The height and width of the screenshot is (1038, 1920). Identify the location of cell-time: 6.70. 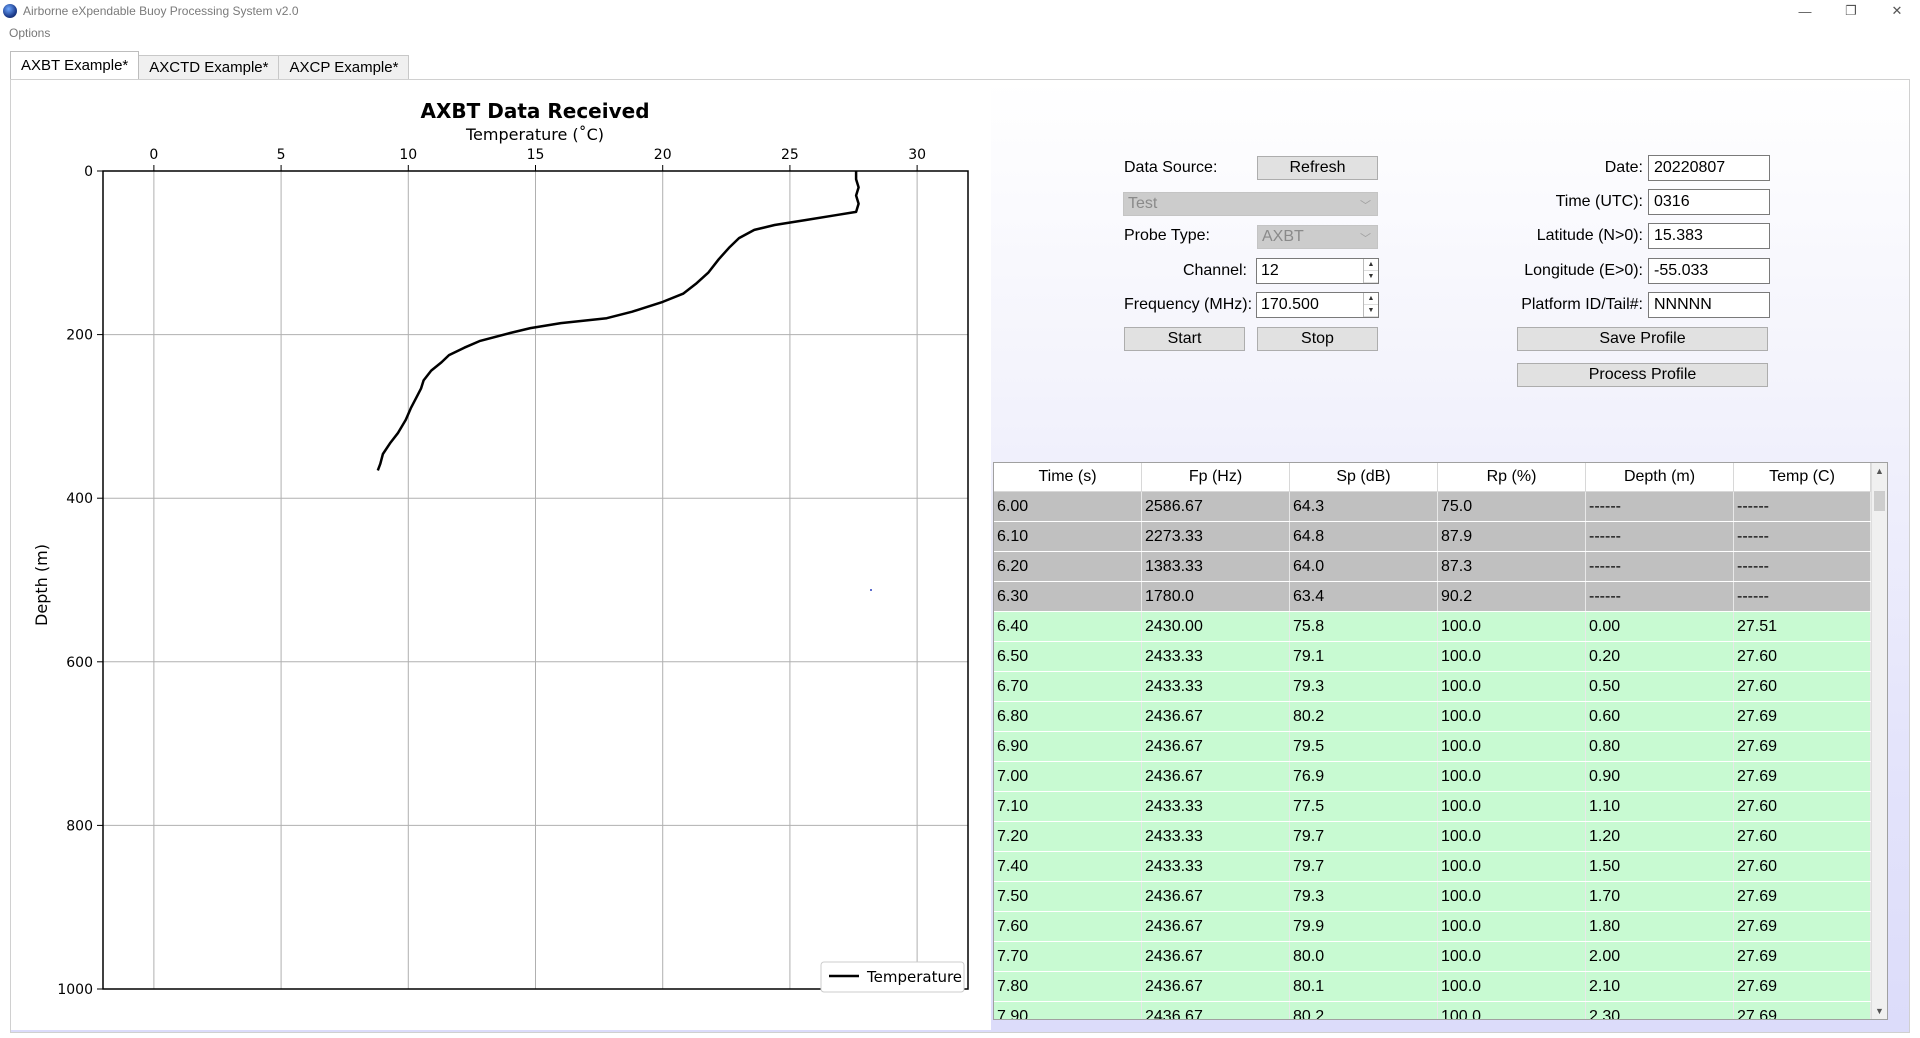
(1068, 686).